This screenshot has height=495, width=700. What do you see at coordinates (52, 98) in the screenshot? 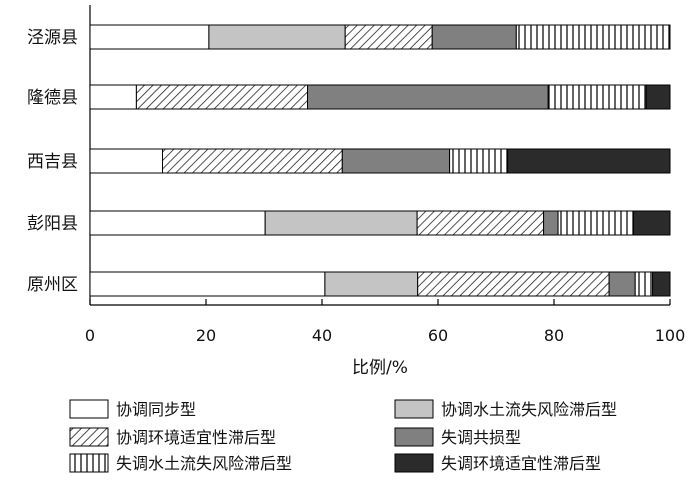
I see `category-label: 隆德县` at bounding box center [52, 98].